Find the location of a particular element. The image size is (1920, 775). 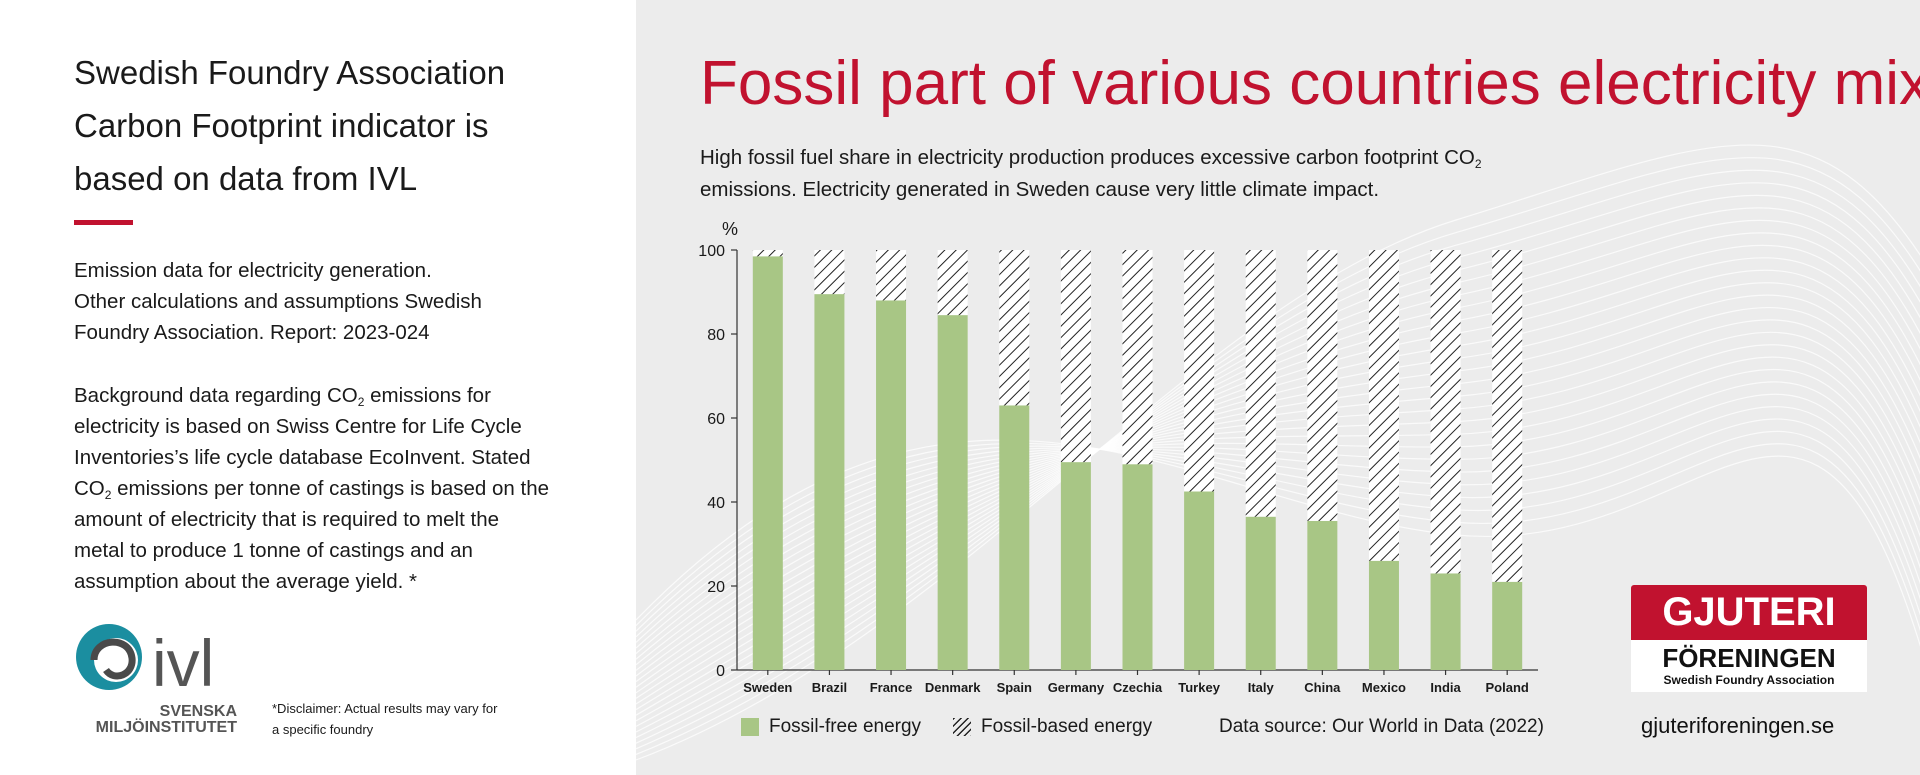

legend-item-fossil-based: Fossil-based energy is located at coordinates (1052, 727).